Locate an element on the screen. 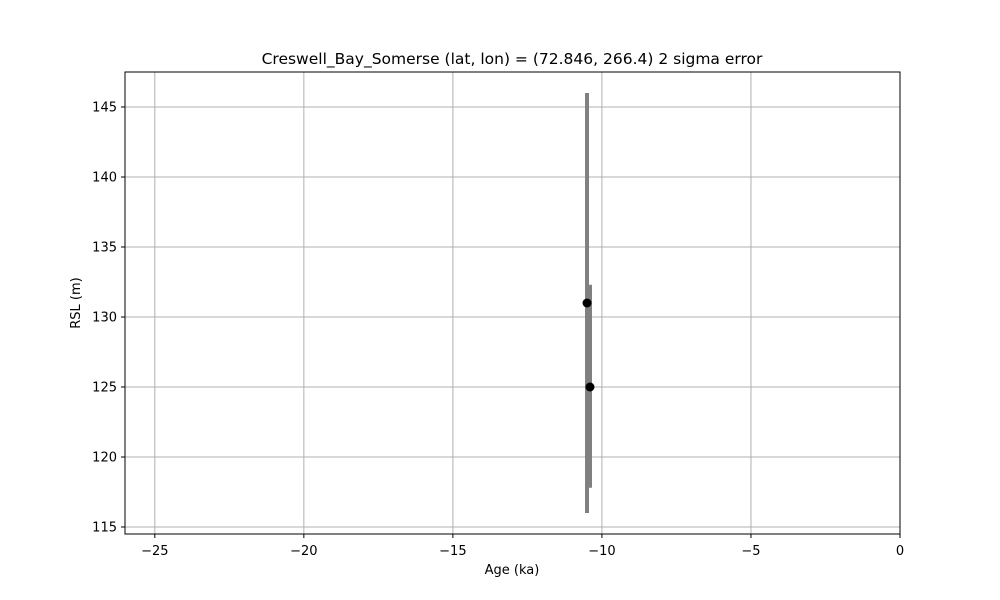 The image size is (1000, 600). x-tick-label: −5 is located at coordinates (750, 551).